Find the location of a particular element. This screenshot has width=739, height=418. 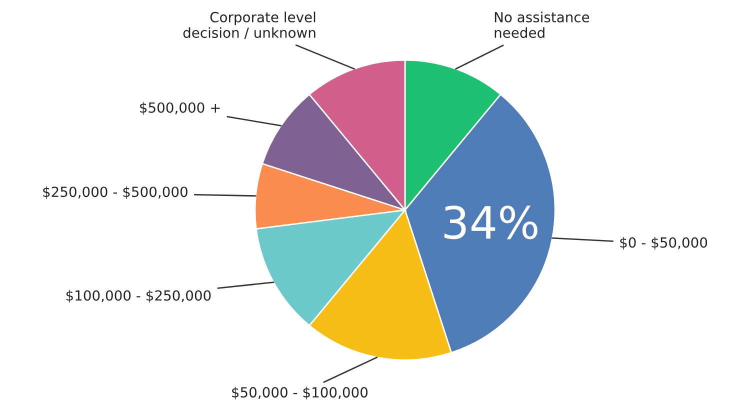

slice-label: $100,000 - $250,000 is located at coordinates (138, 296).